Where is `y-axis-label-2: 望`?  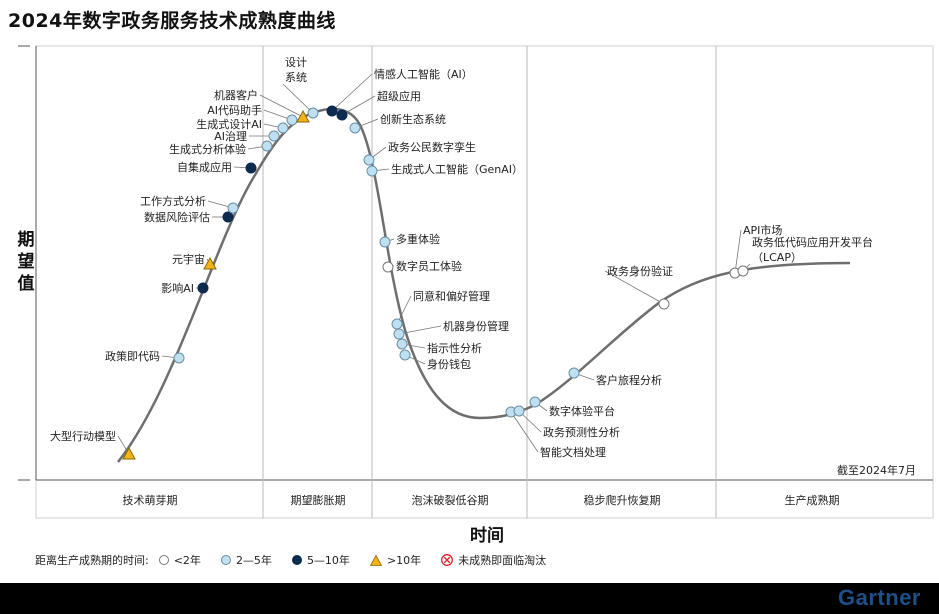
y-axis-label-2: 望 is located at coordinates (26, 261).